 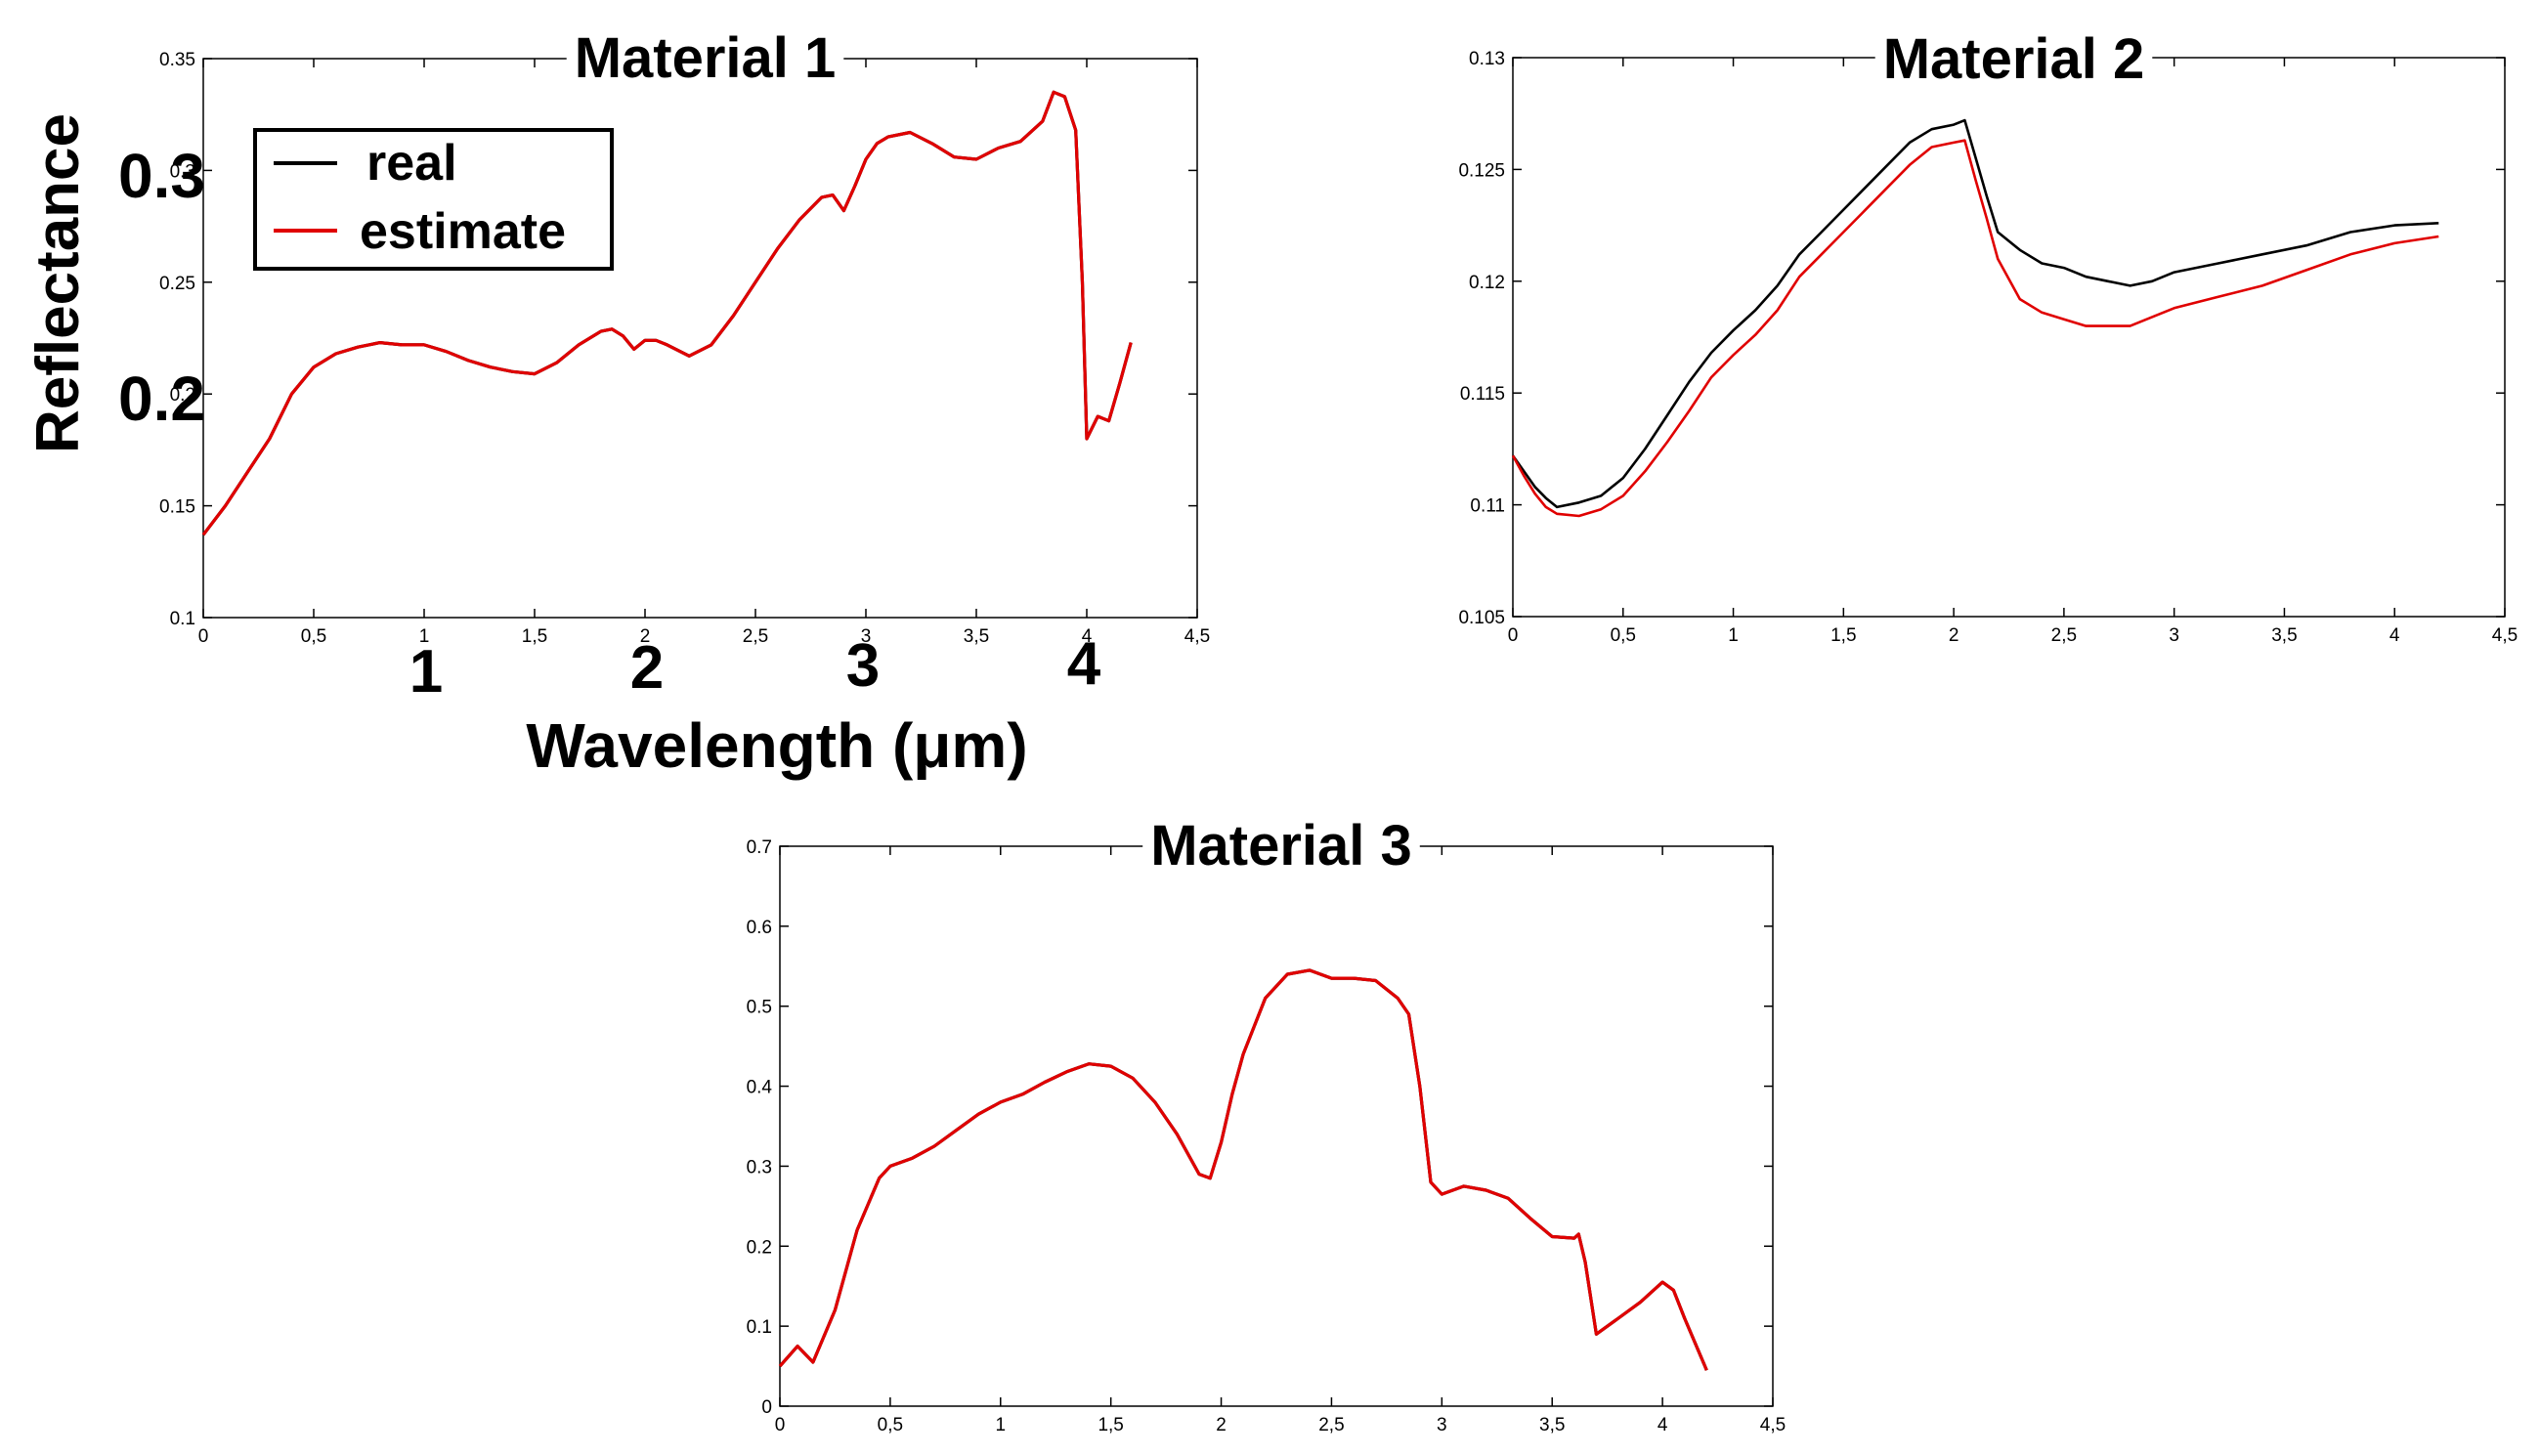 I want to click on y-big-tick-1: 0.2, so click(x=161, y=399).